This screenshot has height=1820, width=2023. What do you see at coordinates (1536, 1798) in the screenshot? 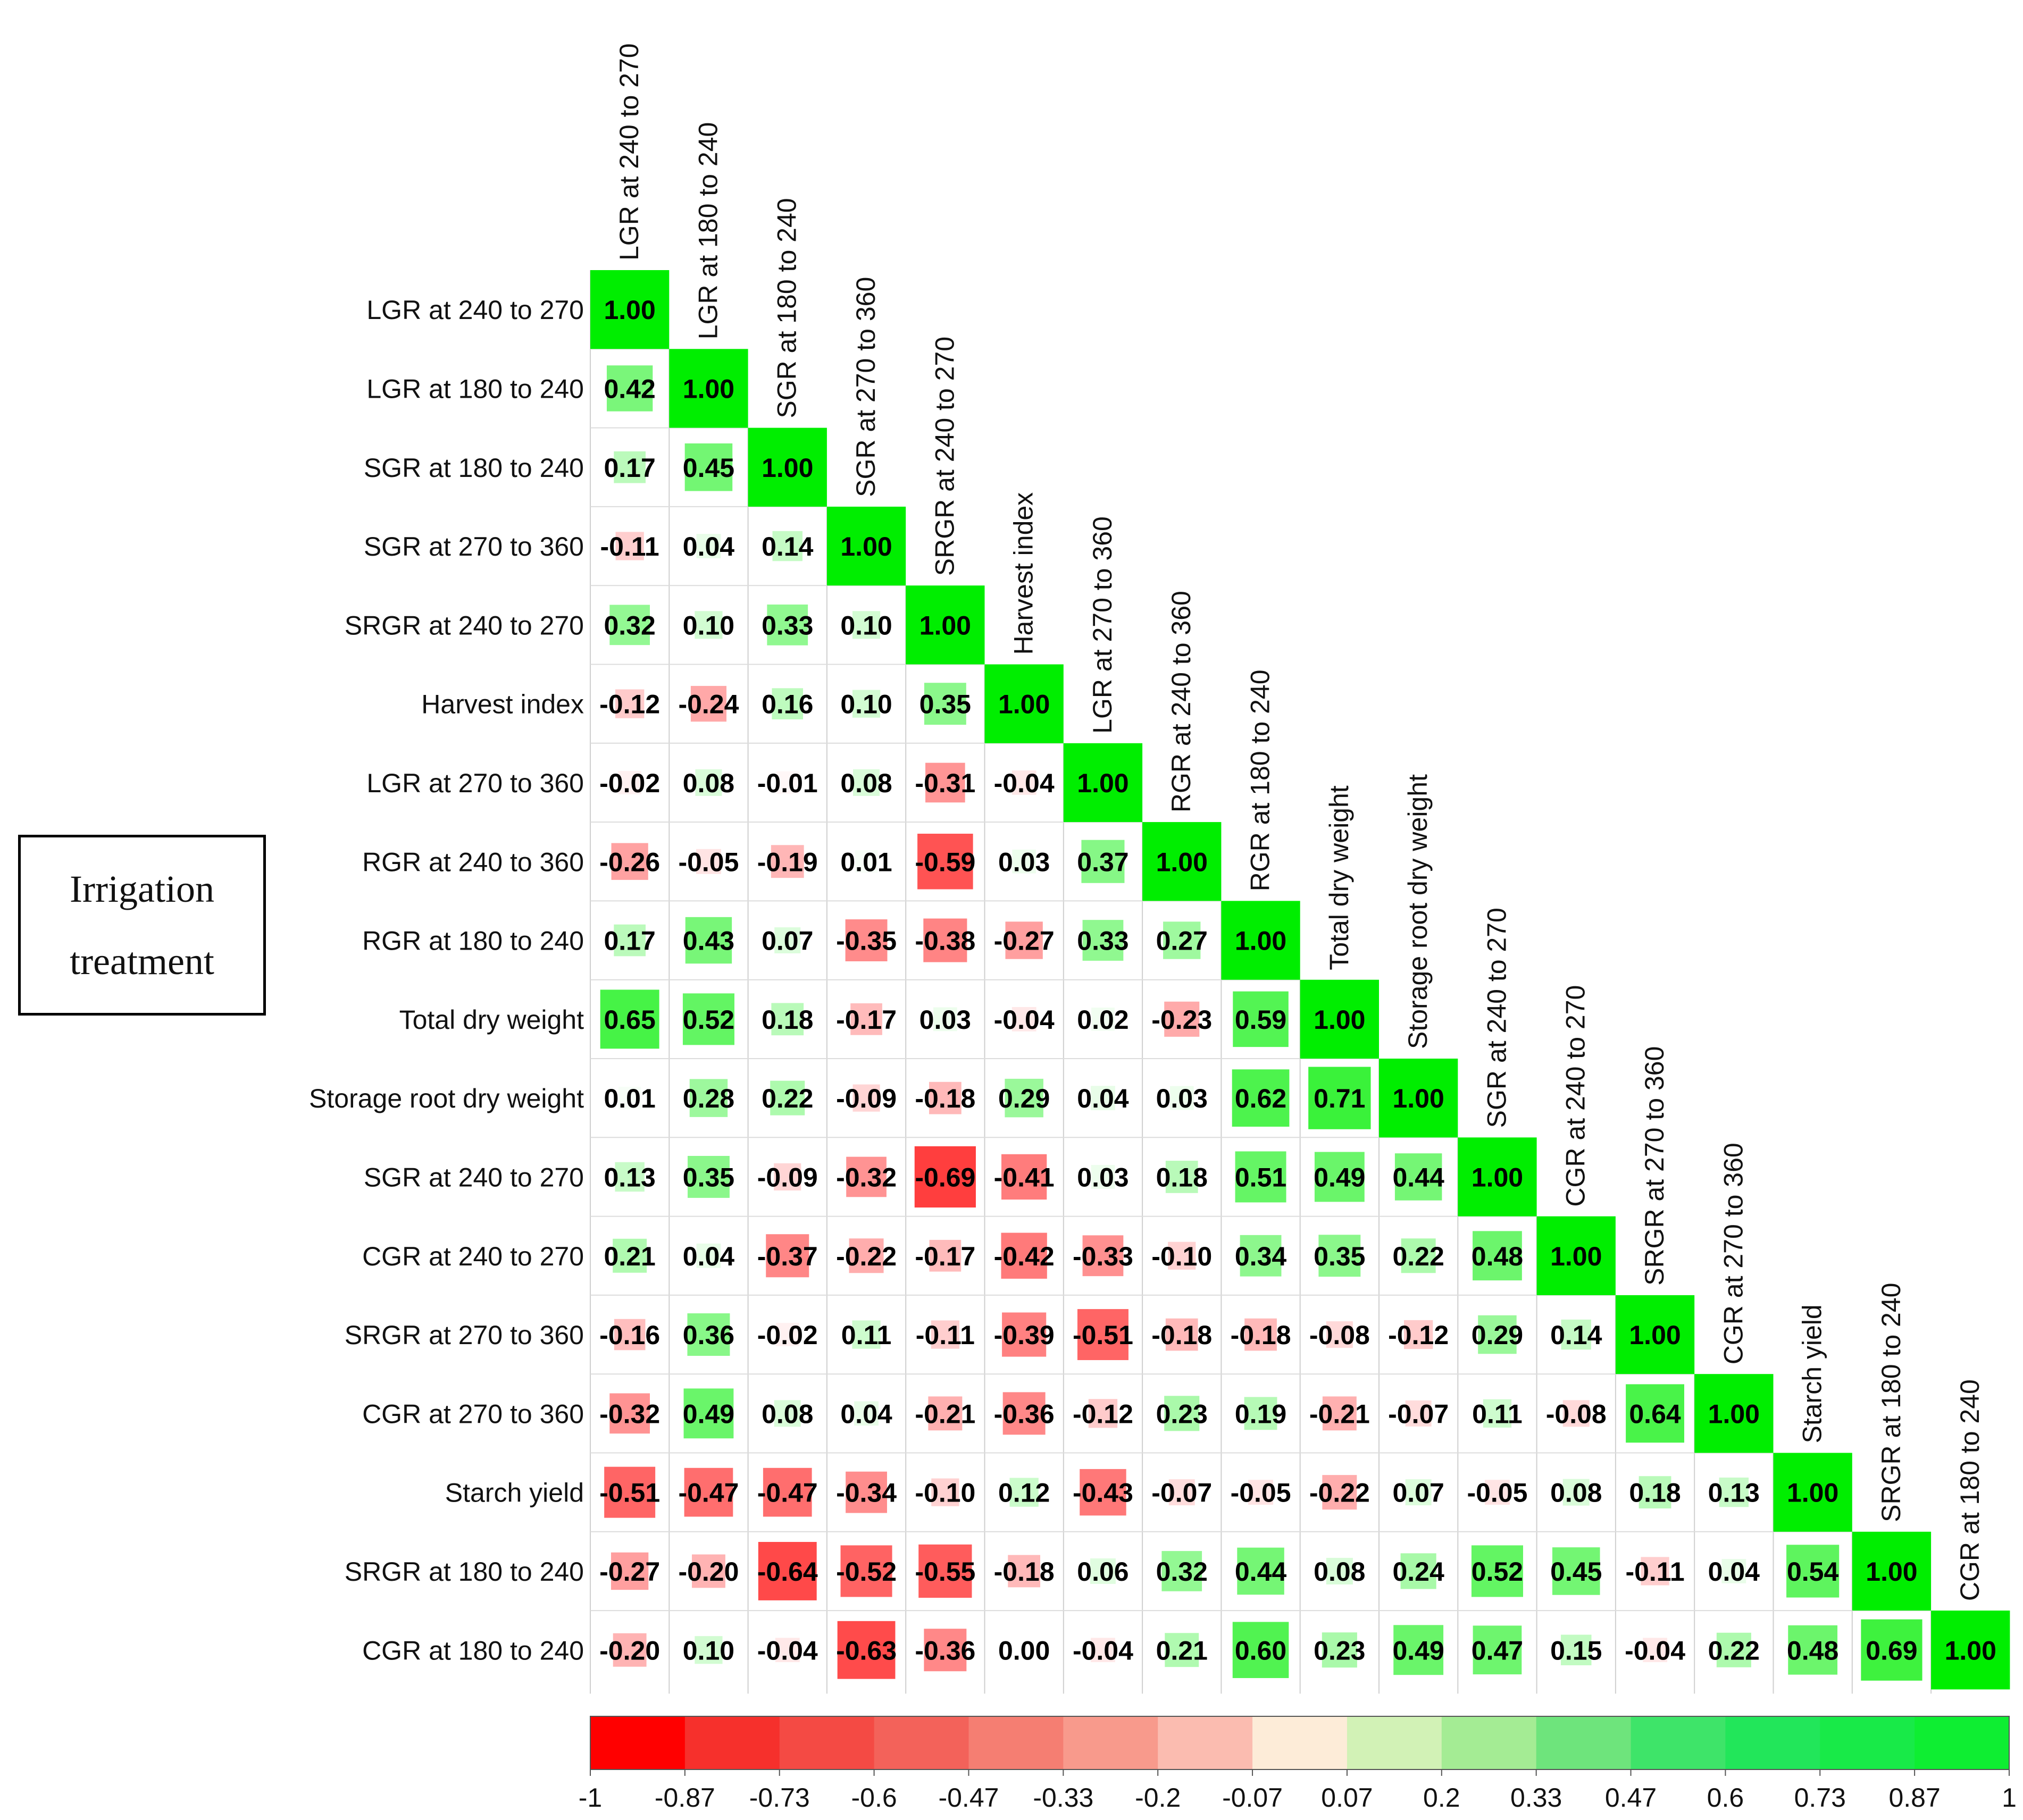
I see `colorbar-tick-label: 0.33` at bounding box center [1536, 1798].